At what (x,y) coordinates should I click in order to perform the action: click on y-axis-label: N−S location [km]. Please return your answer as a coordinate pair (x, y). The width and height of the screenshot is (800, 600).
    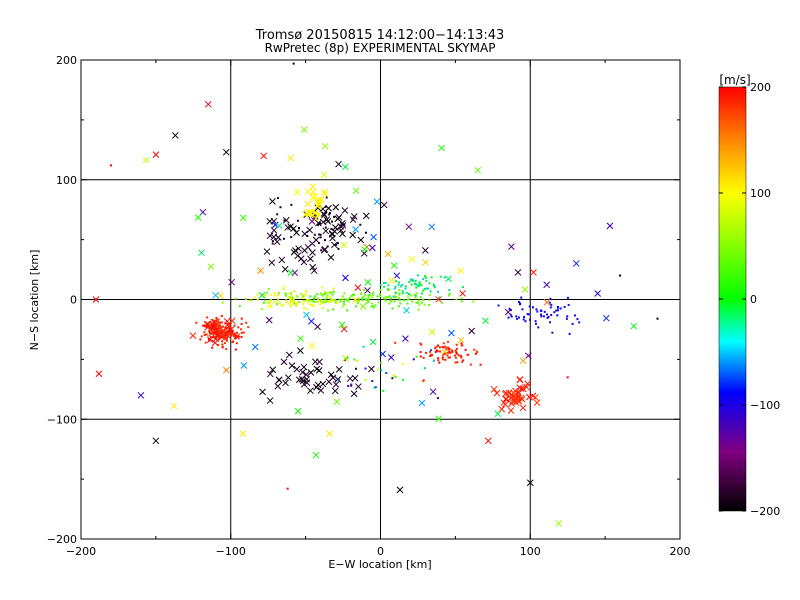
    Looking at the image, I should click on (34, 300).